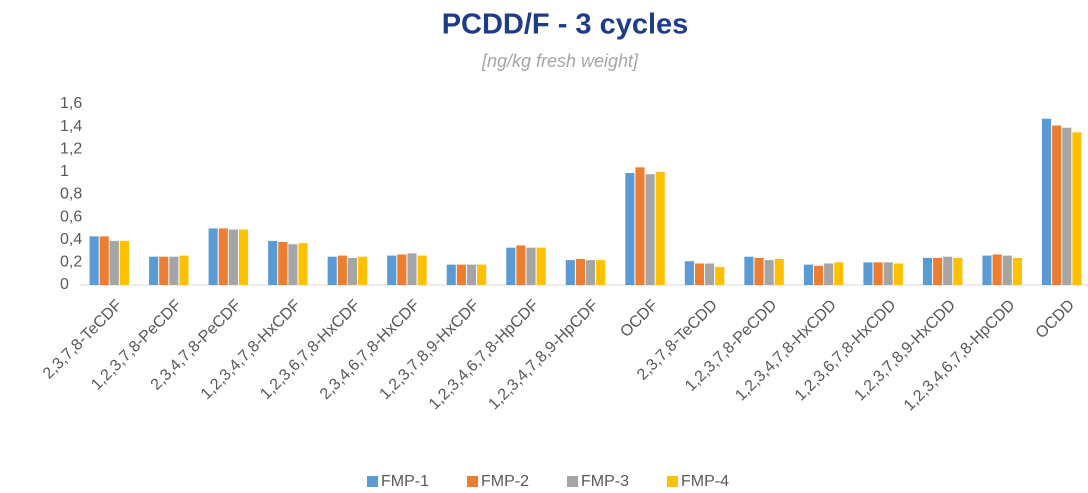 The height and width of the screenshot is (493, 1088). I want to click on legend-label: FMP-4, so click(705, 481).